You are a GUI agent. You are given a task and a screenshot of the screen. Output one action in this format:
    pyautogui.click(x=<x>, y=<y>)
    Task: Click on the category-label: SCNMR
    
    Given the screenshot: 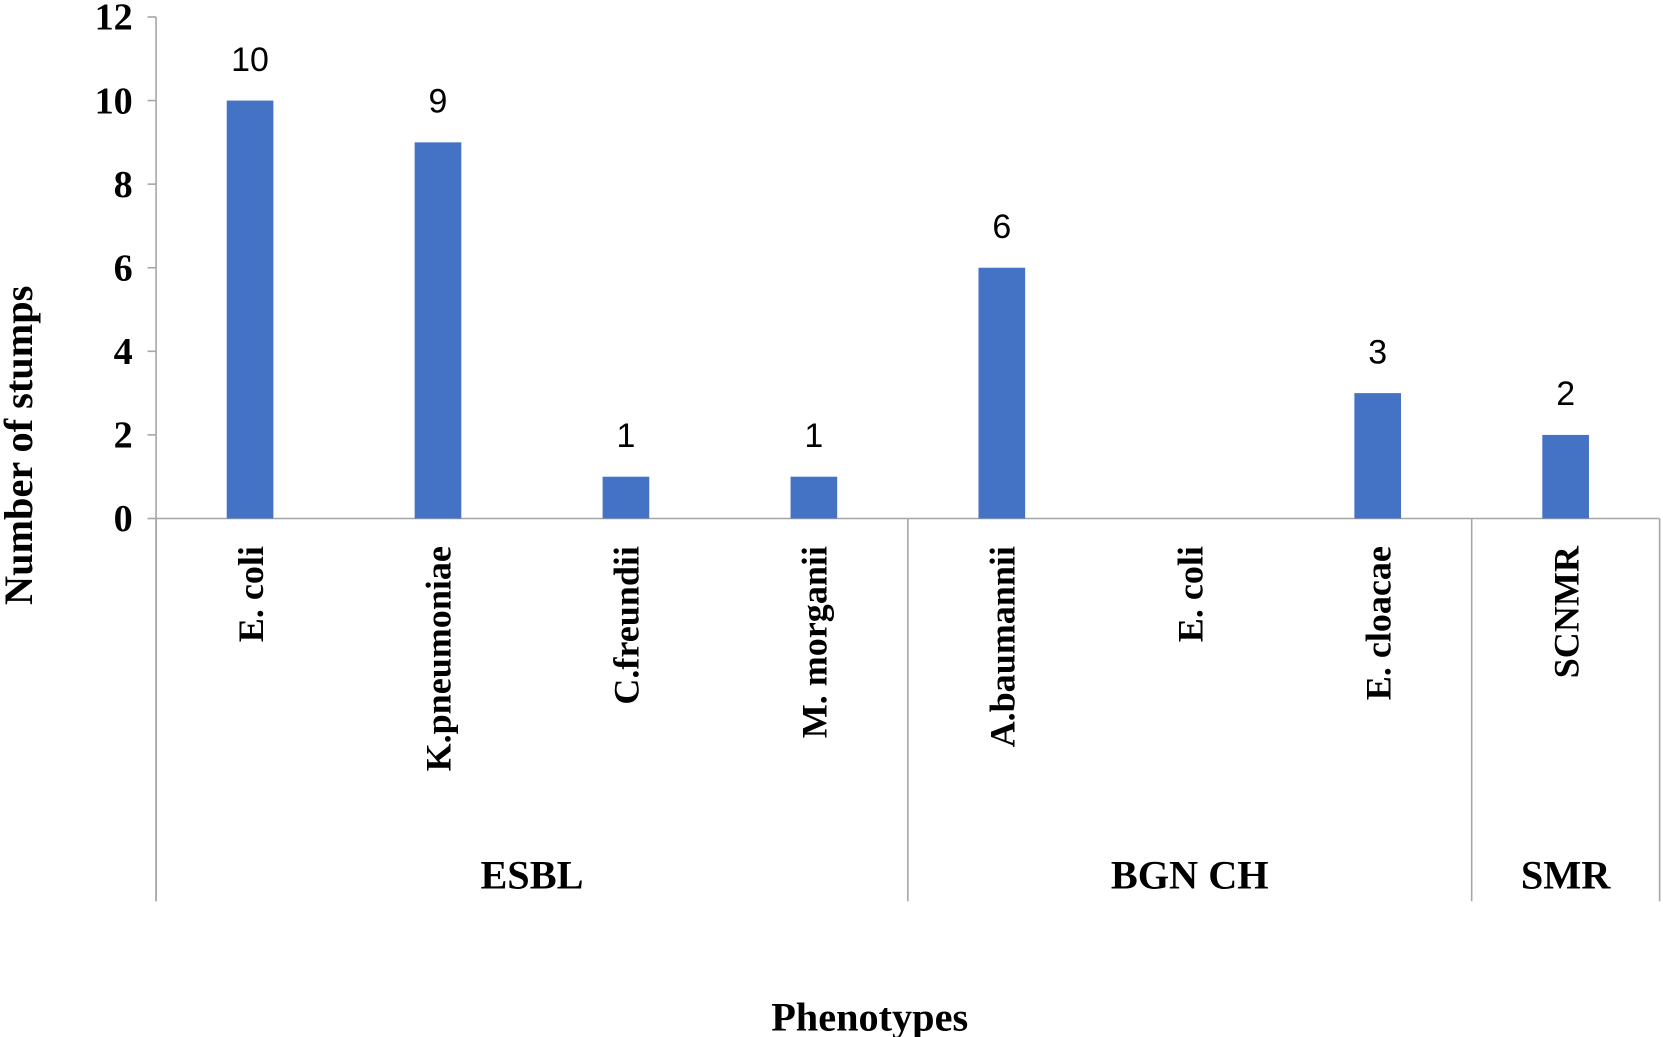 What is the action you would take?
    pyautogui.click(x=1566, y=611)
    